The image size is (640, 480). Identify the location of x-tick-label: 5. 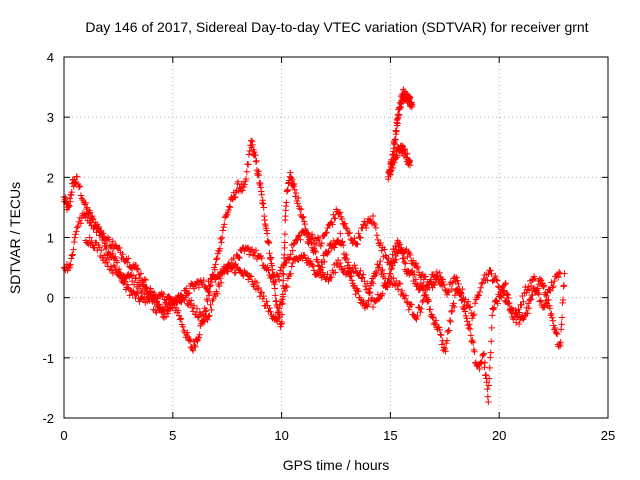
(172, 435).